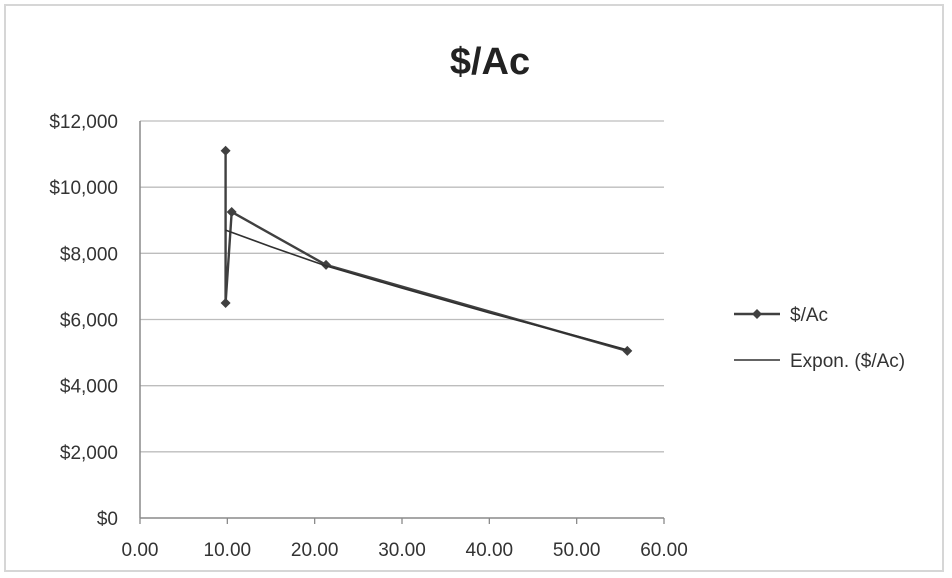  Describe the element at coordinates (847, 361) in the screenshot. I see `legend-label: Expon. ($/Ac)` at that location.